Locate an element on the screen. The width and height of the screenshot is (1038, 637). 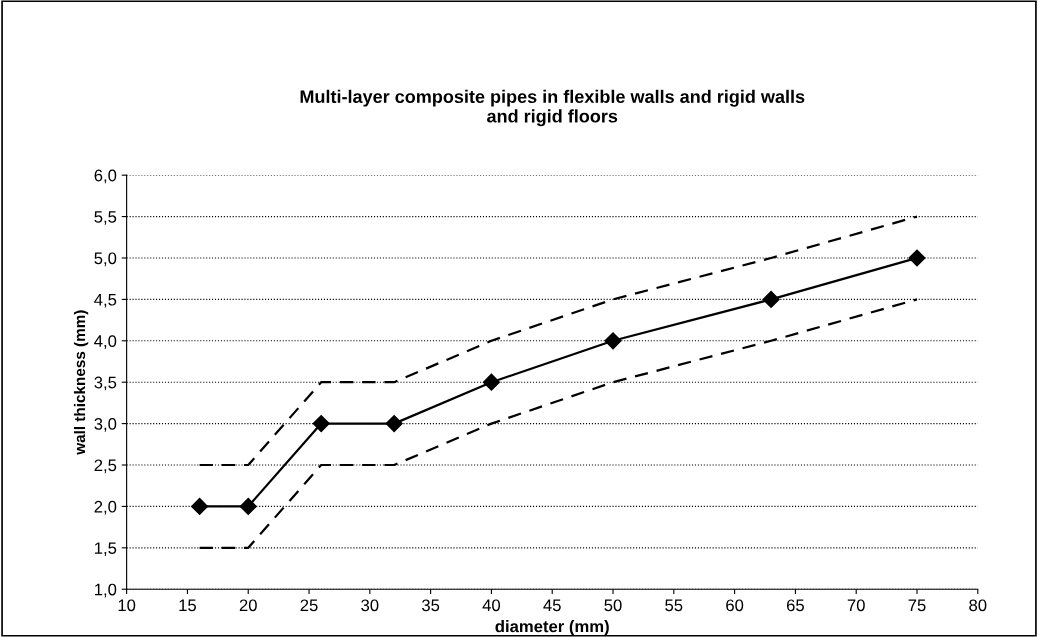
x-tick-label: 40 is located at coordinates (491, 605).